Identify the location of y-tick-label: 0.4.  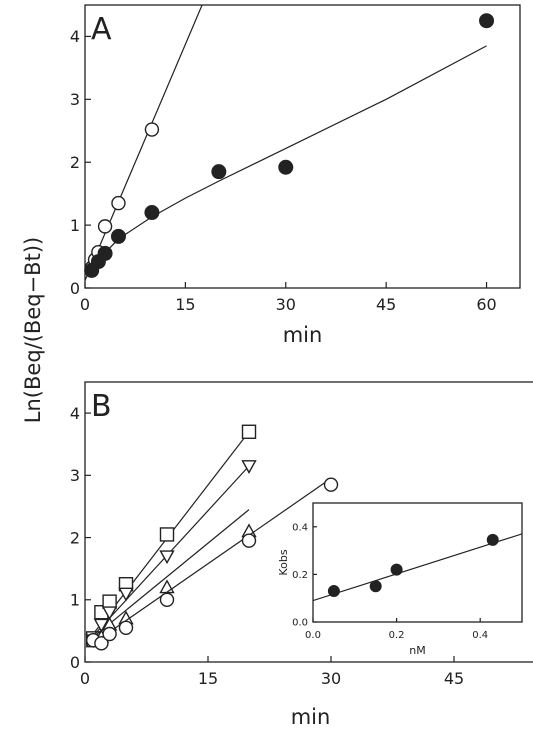
(300, 527).